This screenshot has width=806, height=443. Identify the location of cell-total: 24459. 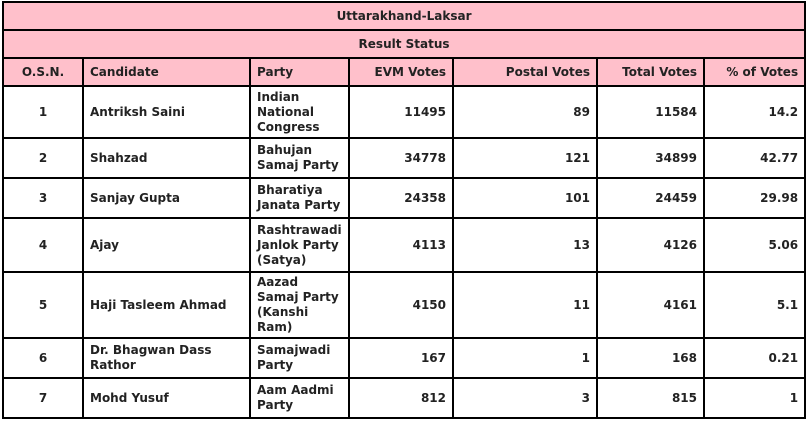
(650, 198).